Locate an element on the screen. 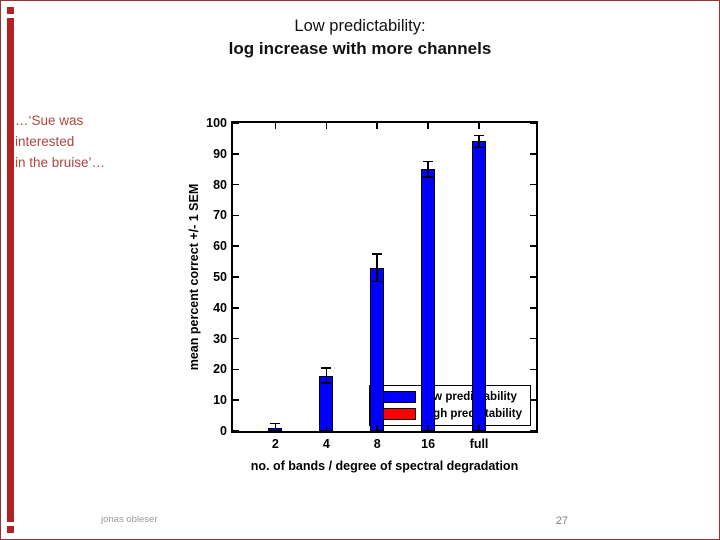 The width and height of the screenshot is (720, 540). legend-label-low-predictability: low predictability is located at coordinates (469, 397).